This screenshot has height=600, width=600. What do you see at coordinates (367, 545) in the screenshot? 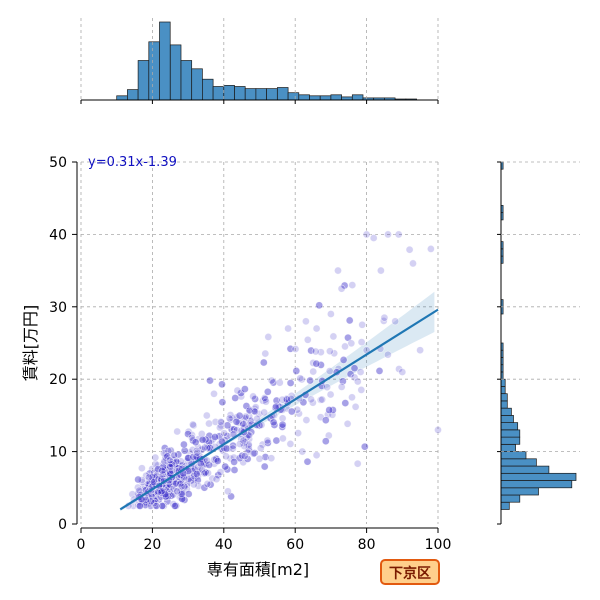
I see `x-tick-label: 80` at bounding box center [367, 545].